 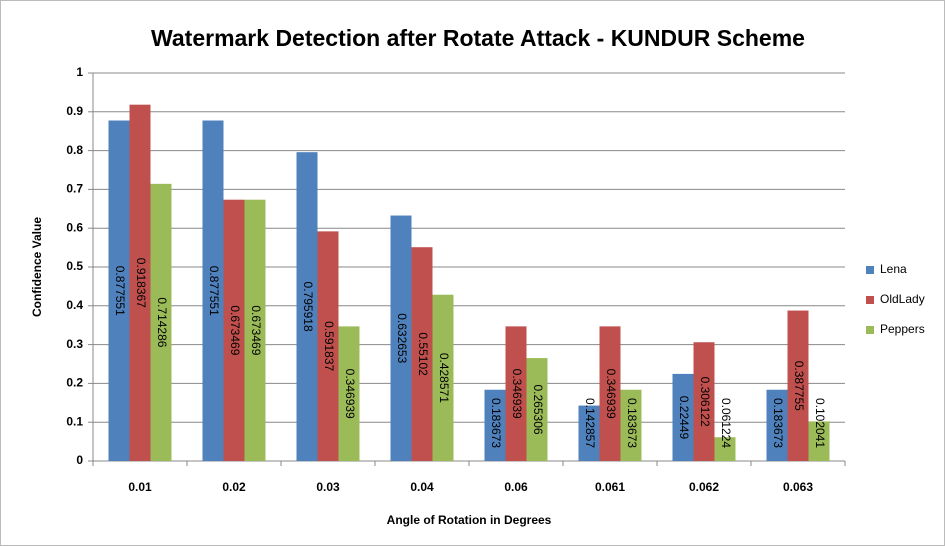 What do you see at coordinates (140, 487) in the screenshot?
I see `x-tick-label: 0.01` at bounding box center [140, 487].